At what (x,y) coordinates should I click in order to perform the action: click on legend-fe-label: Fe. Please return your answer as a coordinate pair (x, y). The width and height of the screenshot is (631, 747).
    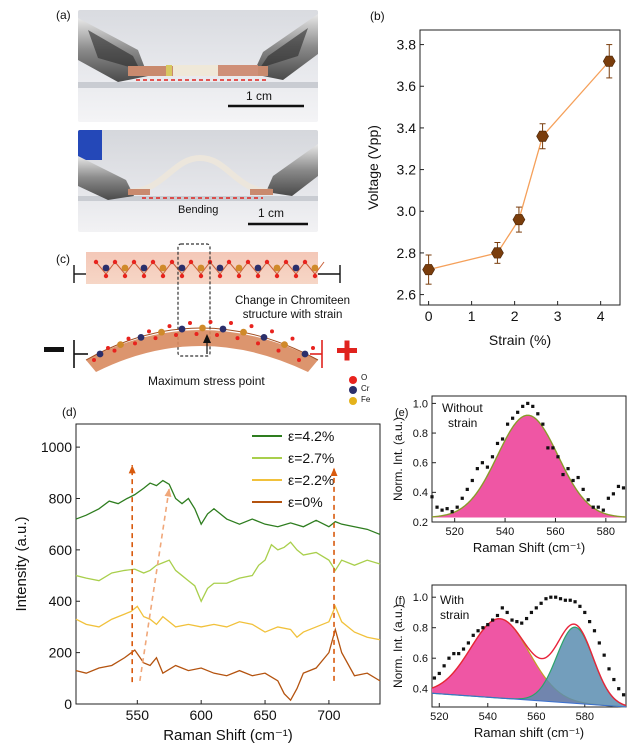
    Looking at the image, I should click on (366, 399).